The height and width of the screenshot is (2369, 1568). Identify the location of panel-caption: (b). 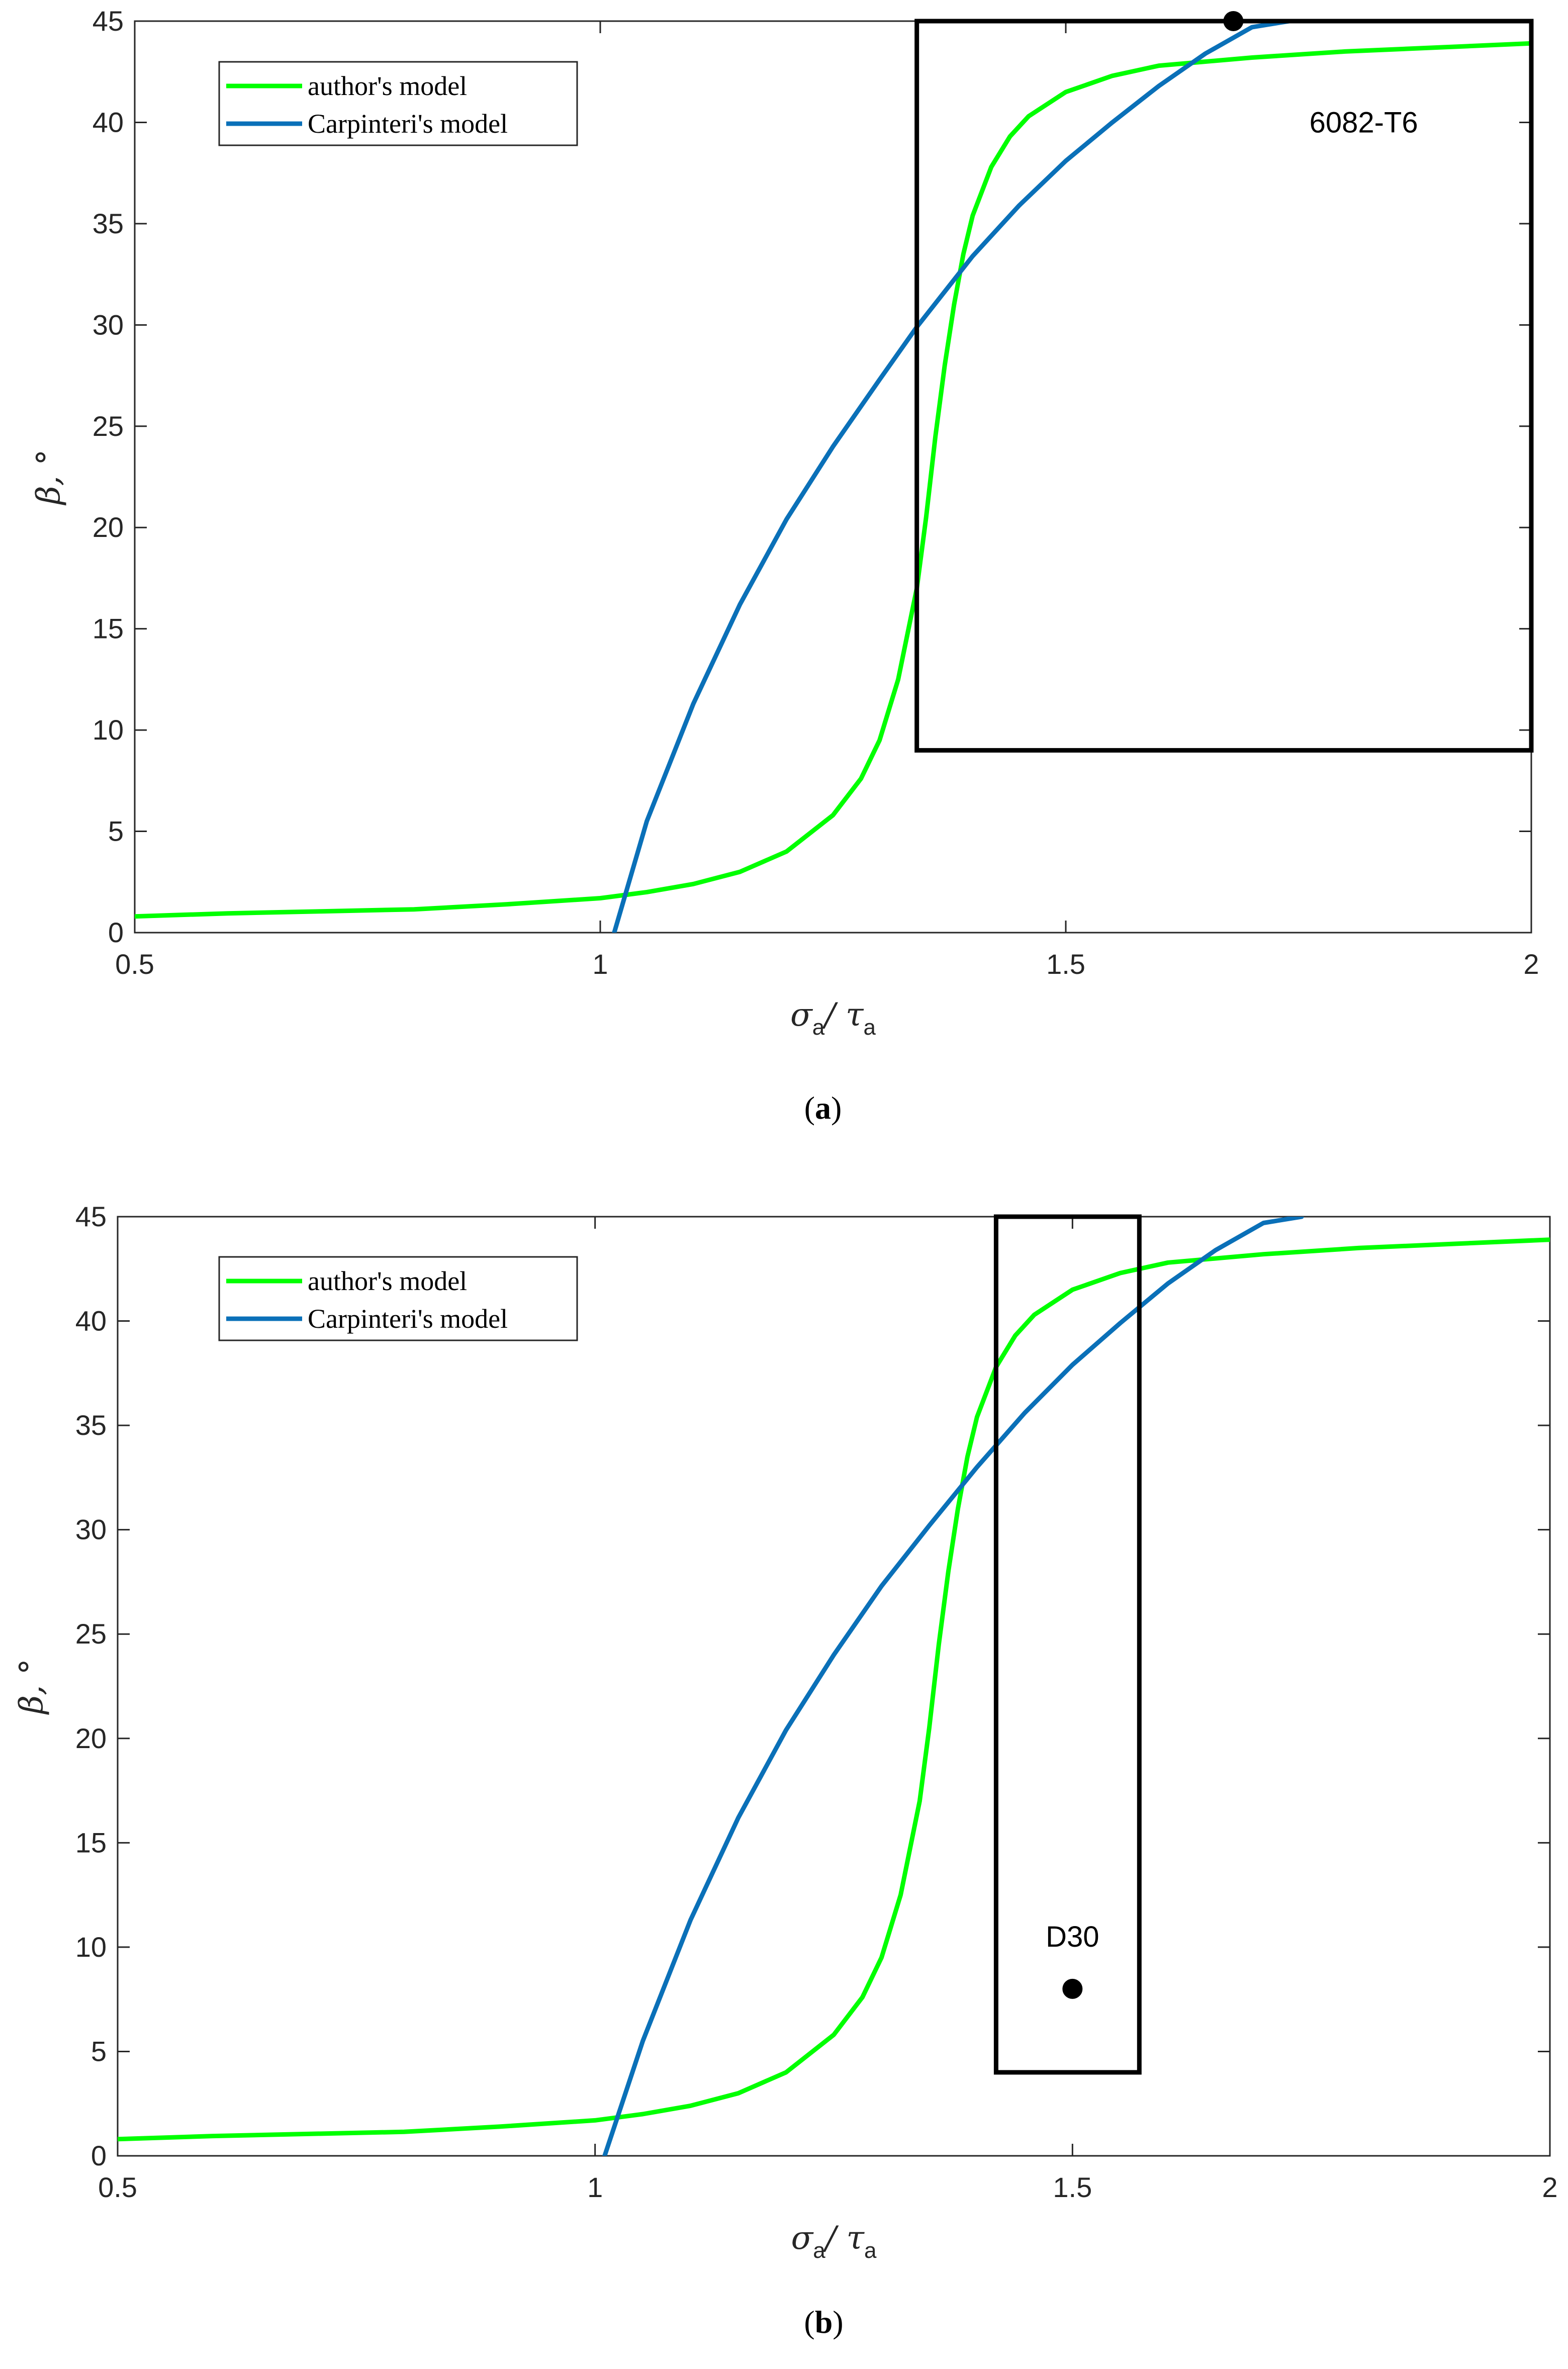
(823, 2322).